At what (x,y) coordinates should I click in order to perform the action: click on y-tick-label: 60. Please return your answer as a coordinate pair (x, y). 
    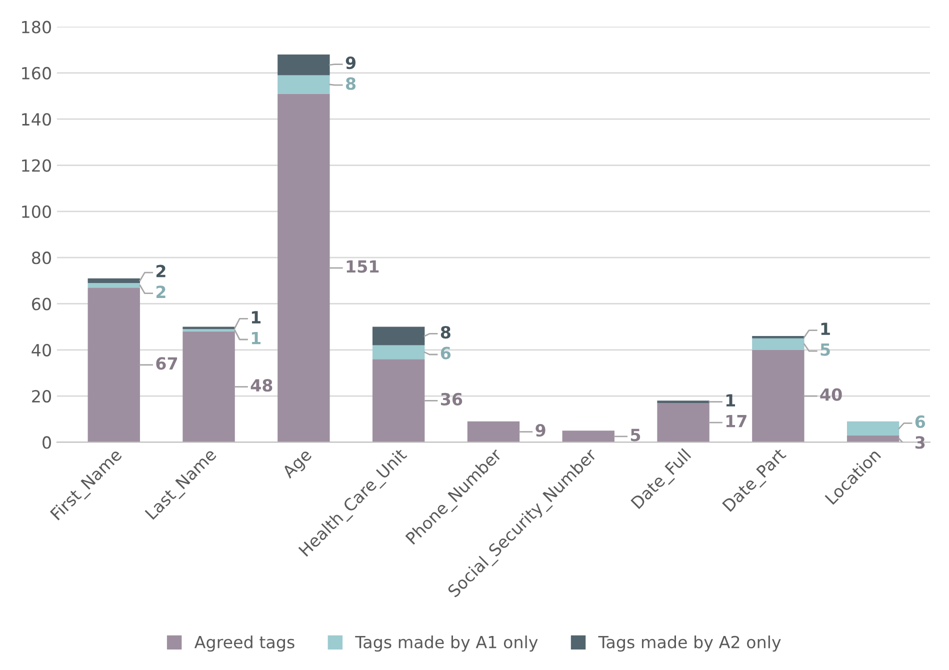
    Looking at the image, I should click on (41, 304).